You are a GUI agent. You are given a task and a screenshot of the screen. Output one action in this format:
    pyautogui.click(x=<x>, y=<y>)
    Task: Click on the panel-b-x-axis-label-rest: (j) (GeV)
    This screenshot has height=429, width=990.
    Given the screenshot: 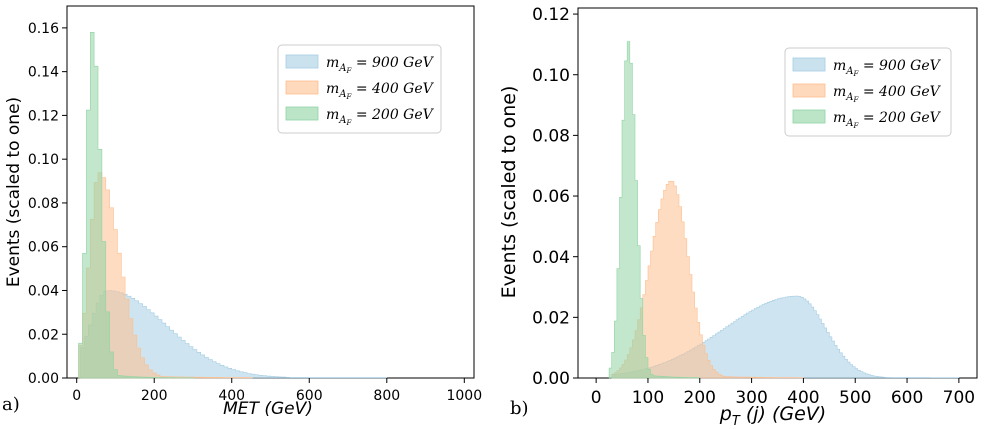 What is the action you would take?
    pyautogui.click(x=783, y=414)
    